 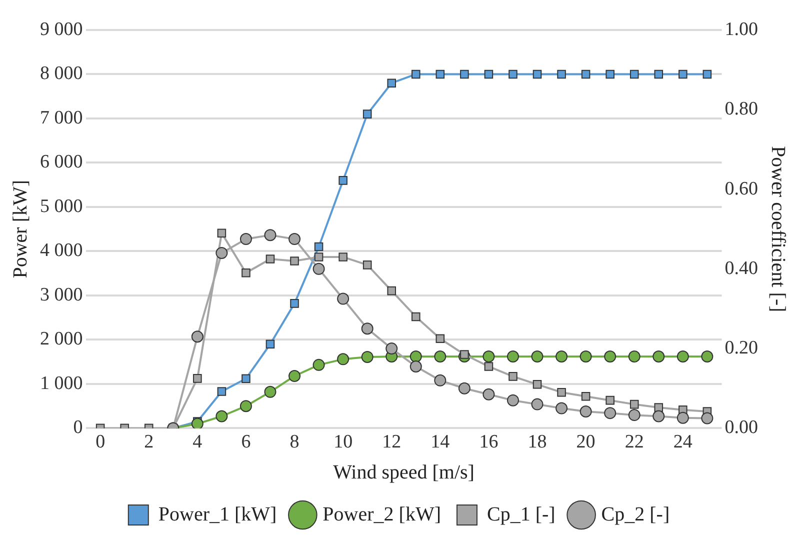 I want to click on x-tick-label: 8, so click(x=295, y=442).